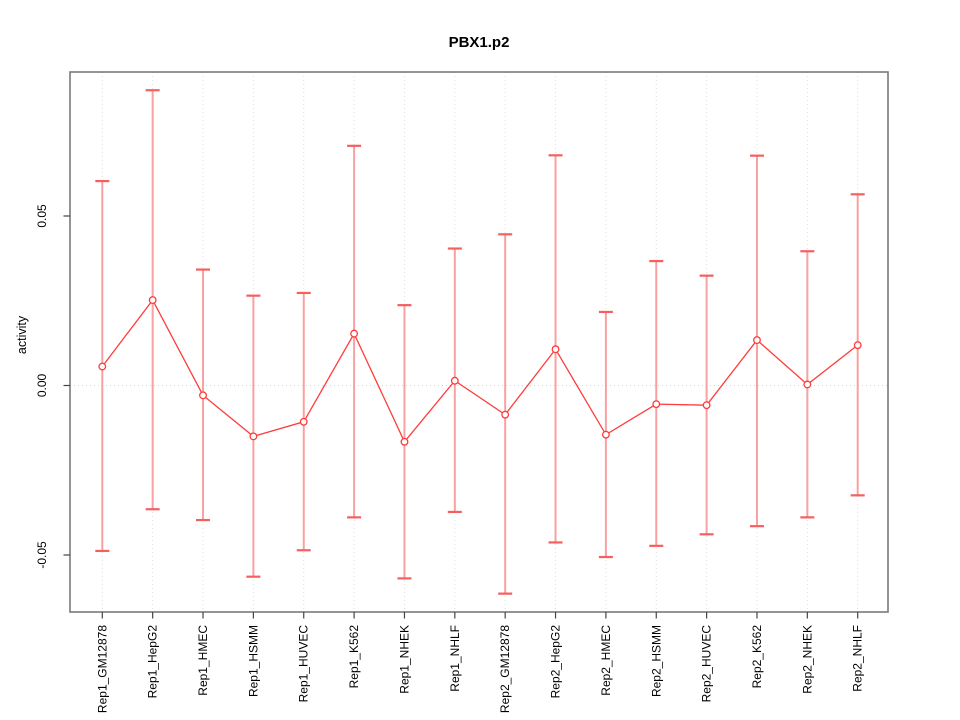 Image resolution: width=960 pixels, height=720 pixels. Describe the element at coordinates (455, 658) in the screenshot. I see `x-tick-label: Rep1_NHLF` at that location.